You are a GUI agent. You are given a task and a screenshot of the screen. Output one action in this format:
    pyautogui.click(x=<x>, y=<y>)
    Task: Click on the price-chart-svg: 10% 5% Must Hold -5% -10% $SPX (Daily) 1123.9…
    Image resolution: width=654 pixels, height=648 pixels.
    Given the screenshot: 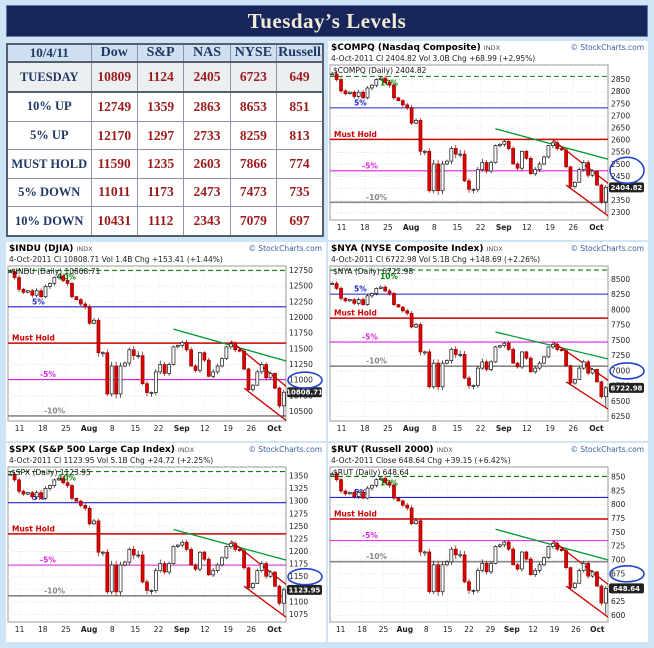 What is the action you would take?
    pyautogui.click(x=165, y=550)
    